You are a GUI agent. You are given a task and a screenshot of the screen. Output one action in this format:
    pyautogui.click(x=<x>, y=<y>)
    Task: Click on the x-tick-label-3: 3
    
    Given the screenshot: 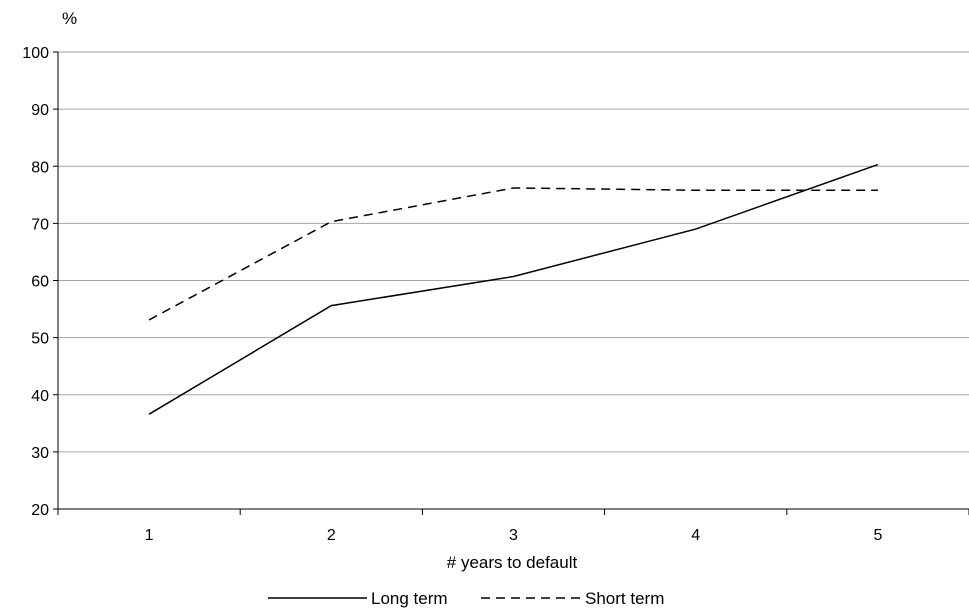 What is the action you would take?
    pyautogui.click(x=513, y=535)
    